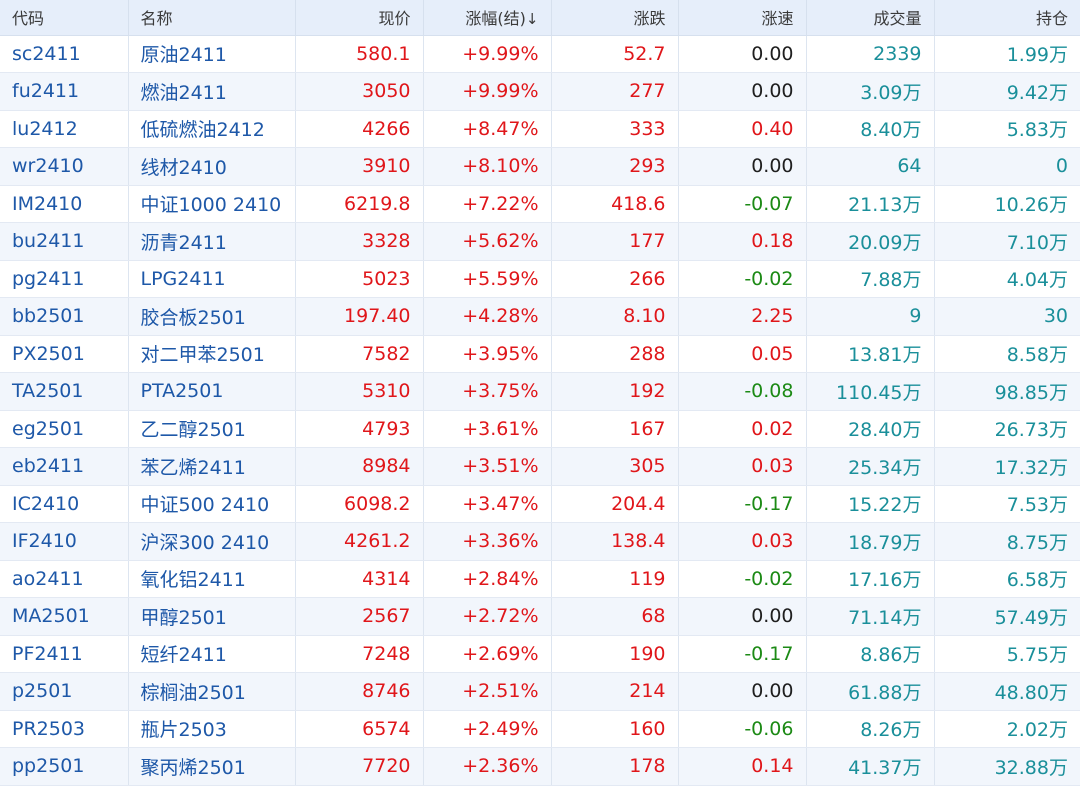  What do you see at coordinates (359, 429) in the screenshot?
I see `price-cell: 4793` at bounding box center [359, 429].